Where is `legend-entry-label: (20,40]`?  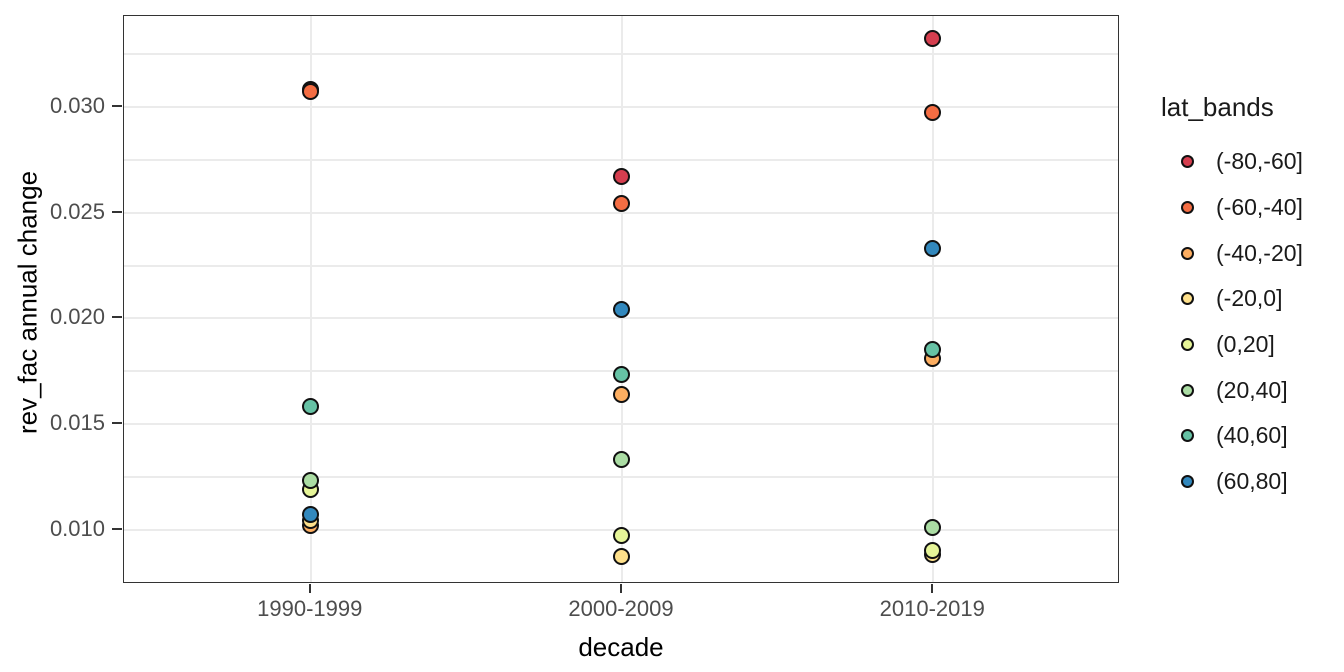
legend-entry-label: (20,40] is located at coordinates (1252, 389).